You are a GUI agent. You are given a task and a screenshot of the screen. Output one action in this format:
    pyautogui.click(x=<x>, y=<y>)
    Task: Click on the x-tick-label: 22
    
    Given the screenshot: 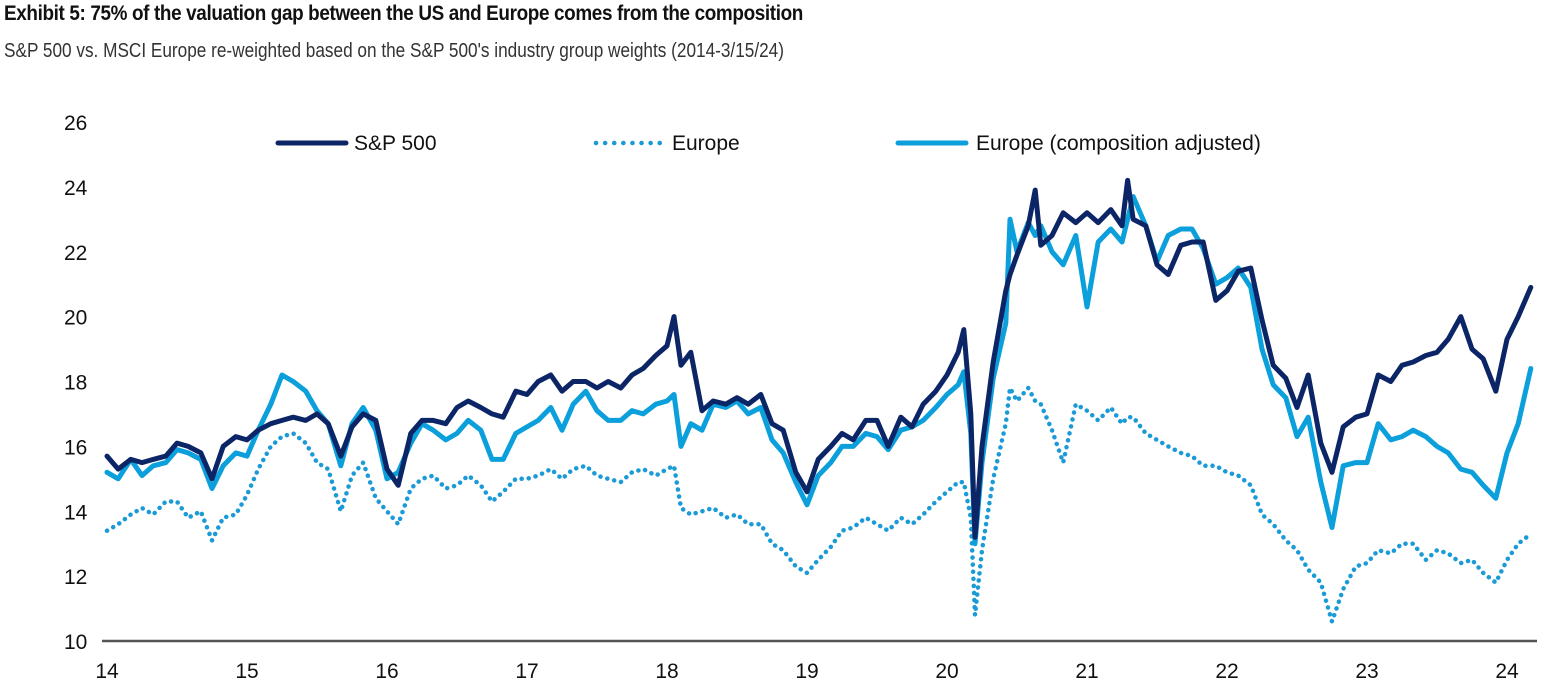 What is the action you would take?
    pyautogui.click(x=1226, y=671)
    